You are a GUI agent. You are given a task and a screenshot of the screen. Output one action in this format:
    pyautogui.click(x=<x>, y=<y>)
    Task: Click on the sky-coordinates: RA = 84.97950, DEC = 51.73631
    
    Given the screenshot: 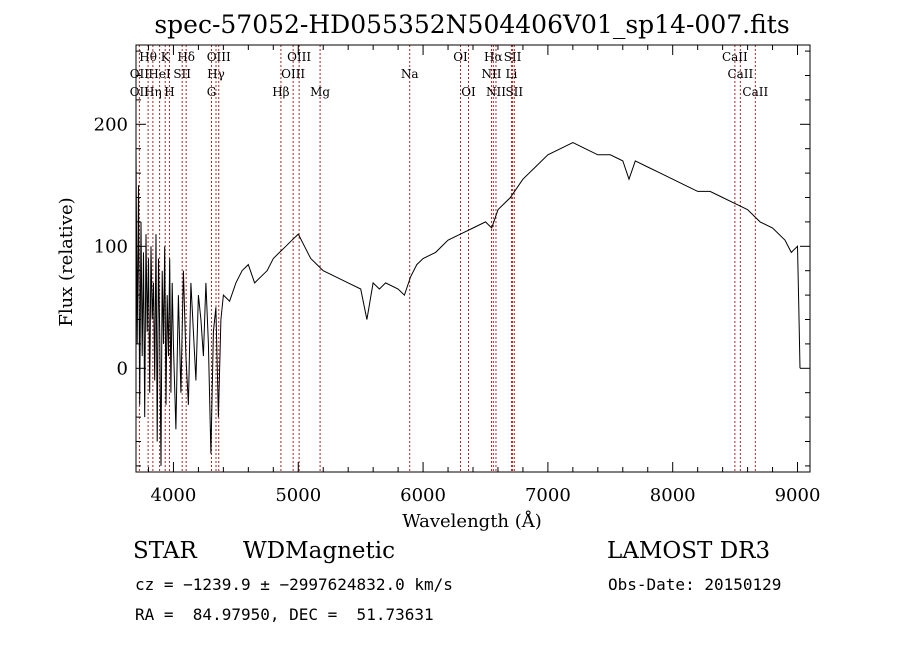 What is the action you would take?
    pyautogui.click(x=284, y=614)
    